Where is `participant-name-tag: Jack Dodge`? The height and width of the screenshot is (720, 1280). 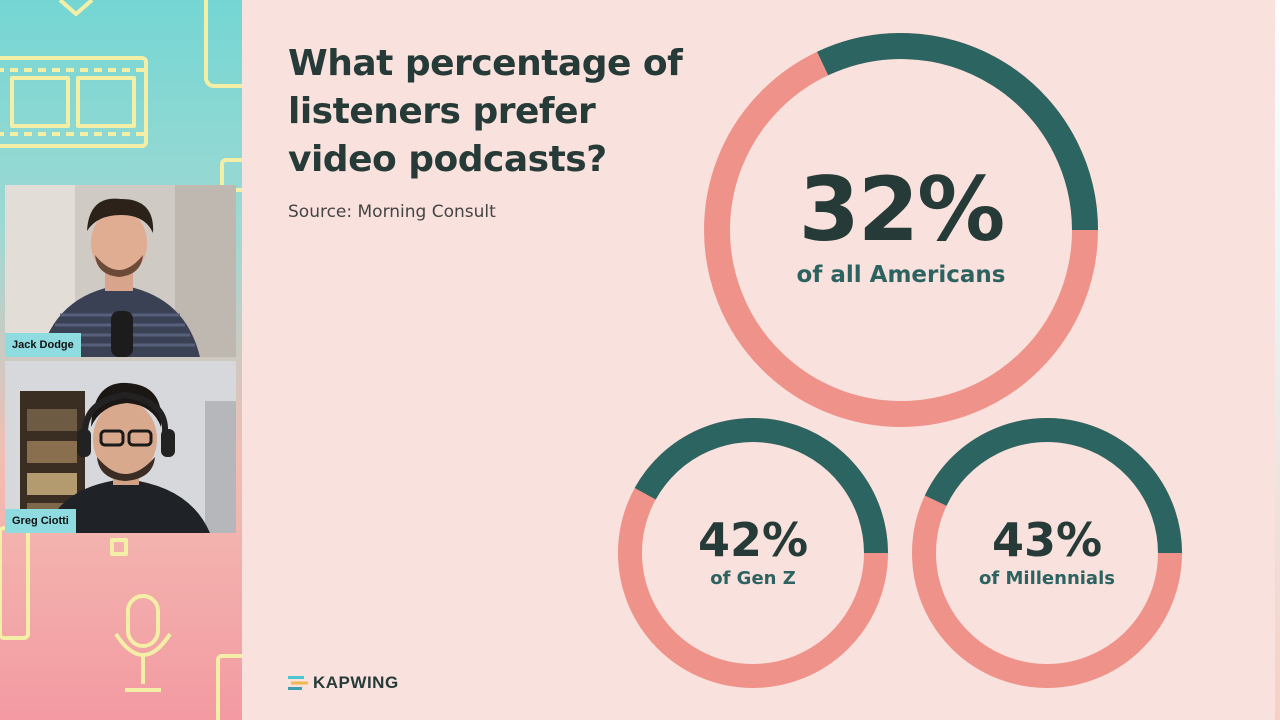
participant-name-tag: Jack Dodge is located at coordinates (43, 345).